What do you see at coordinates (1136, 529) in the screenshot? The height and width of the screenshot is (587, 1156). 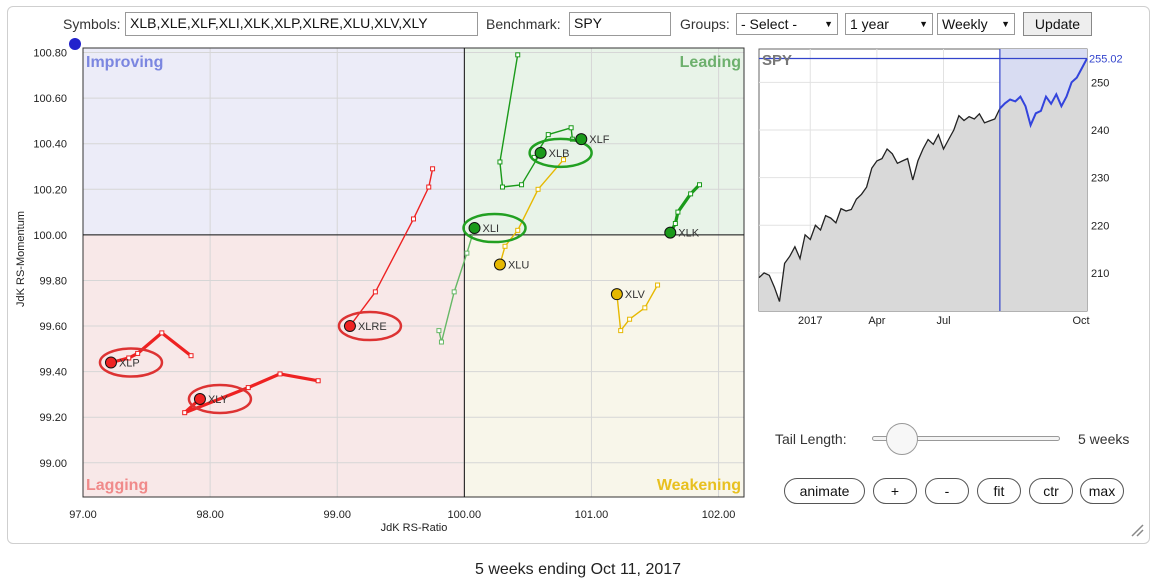 I see `resize-handle-icon` at bounding box center [1136, 529].